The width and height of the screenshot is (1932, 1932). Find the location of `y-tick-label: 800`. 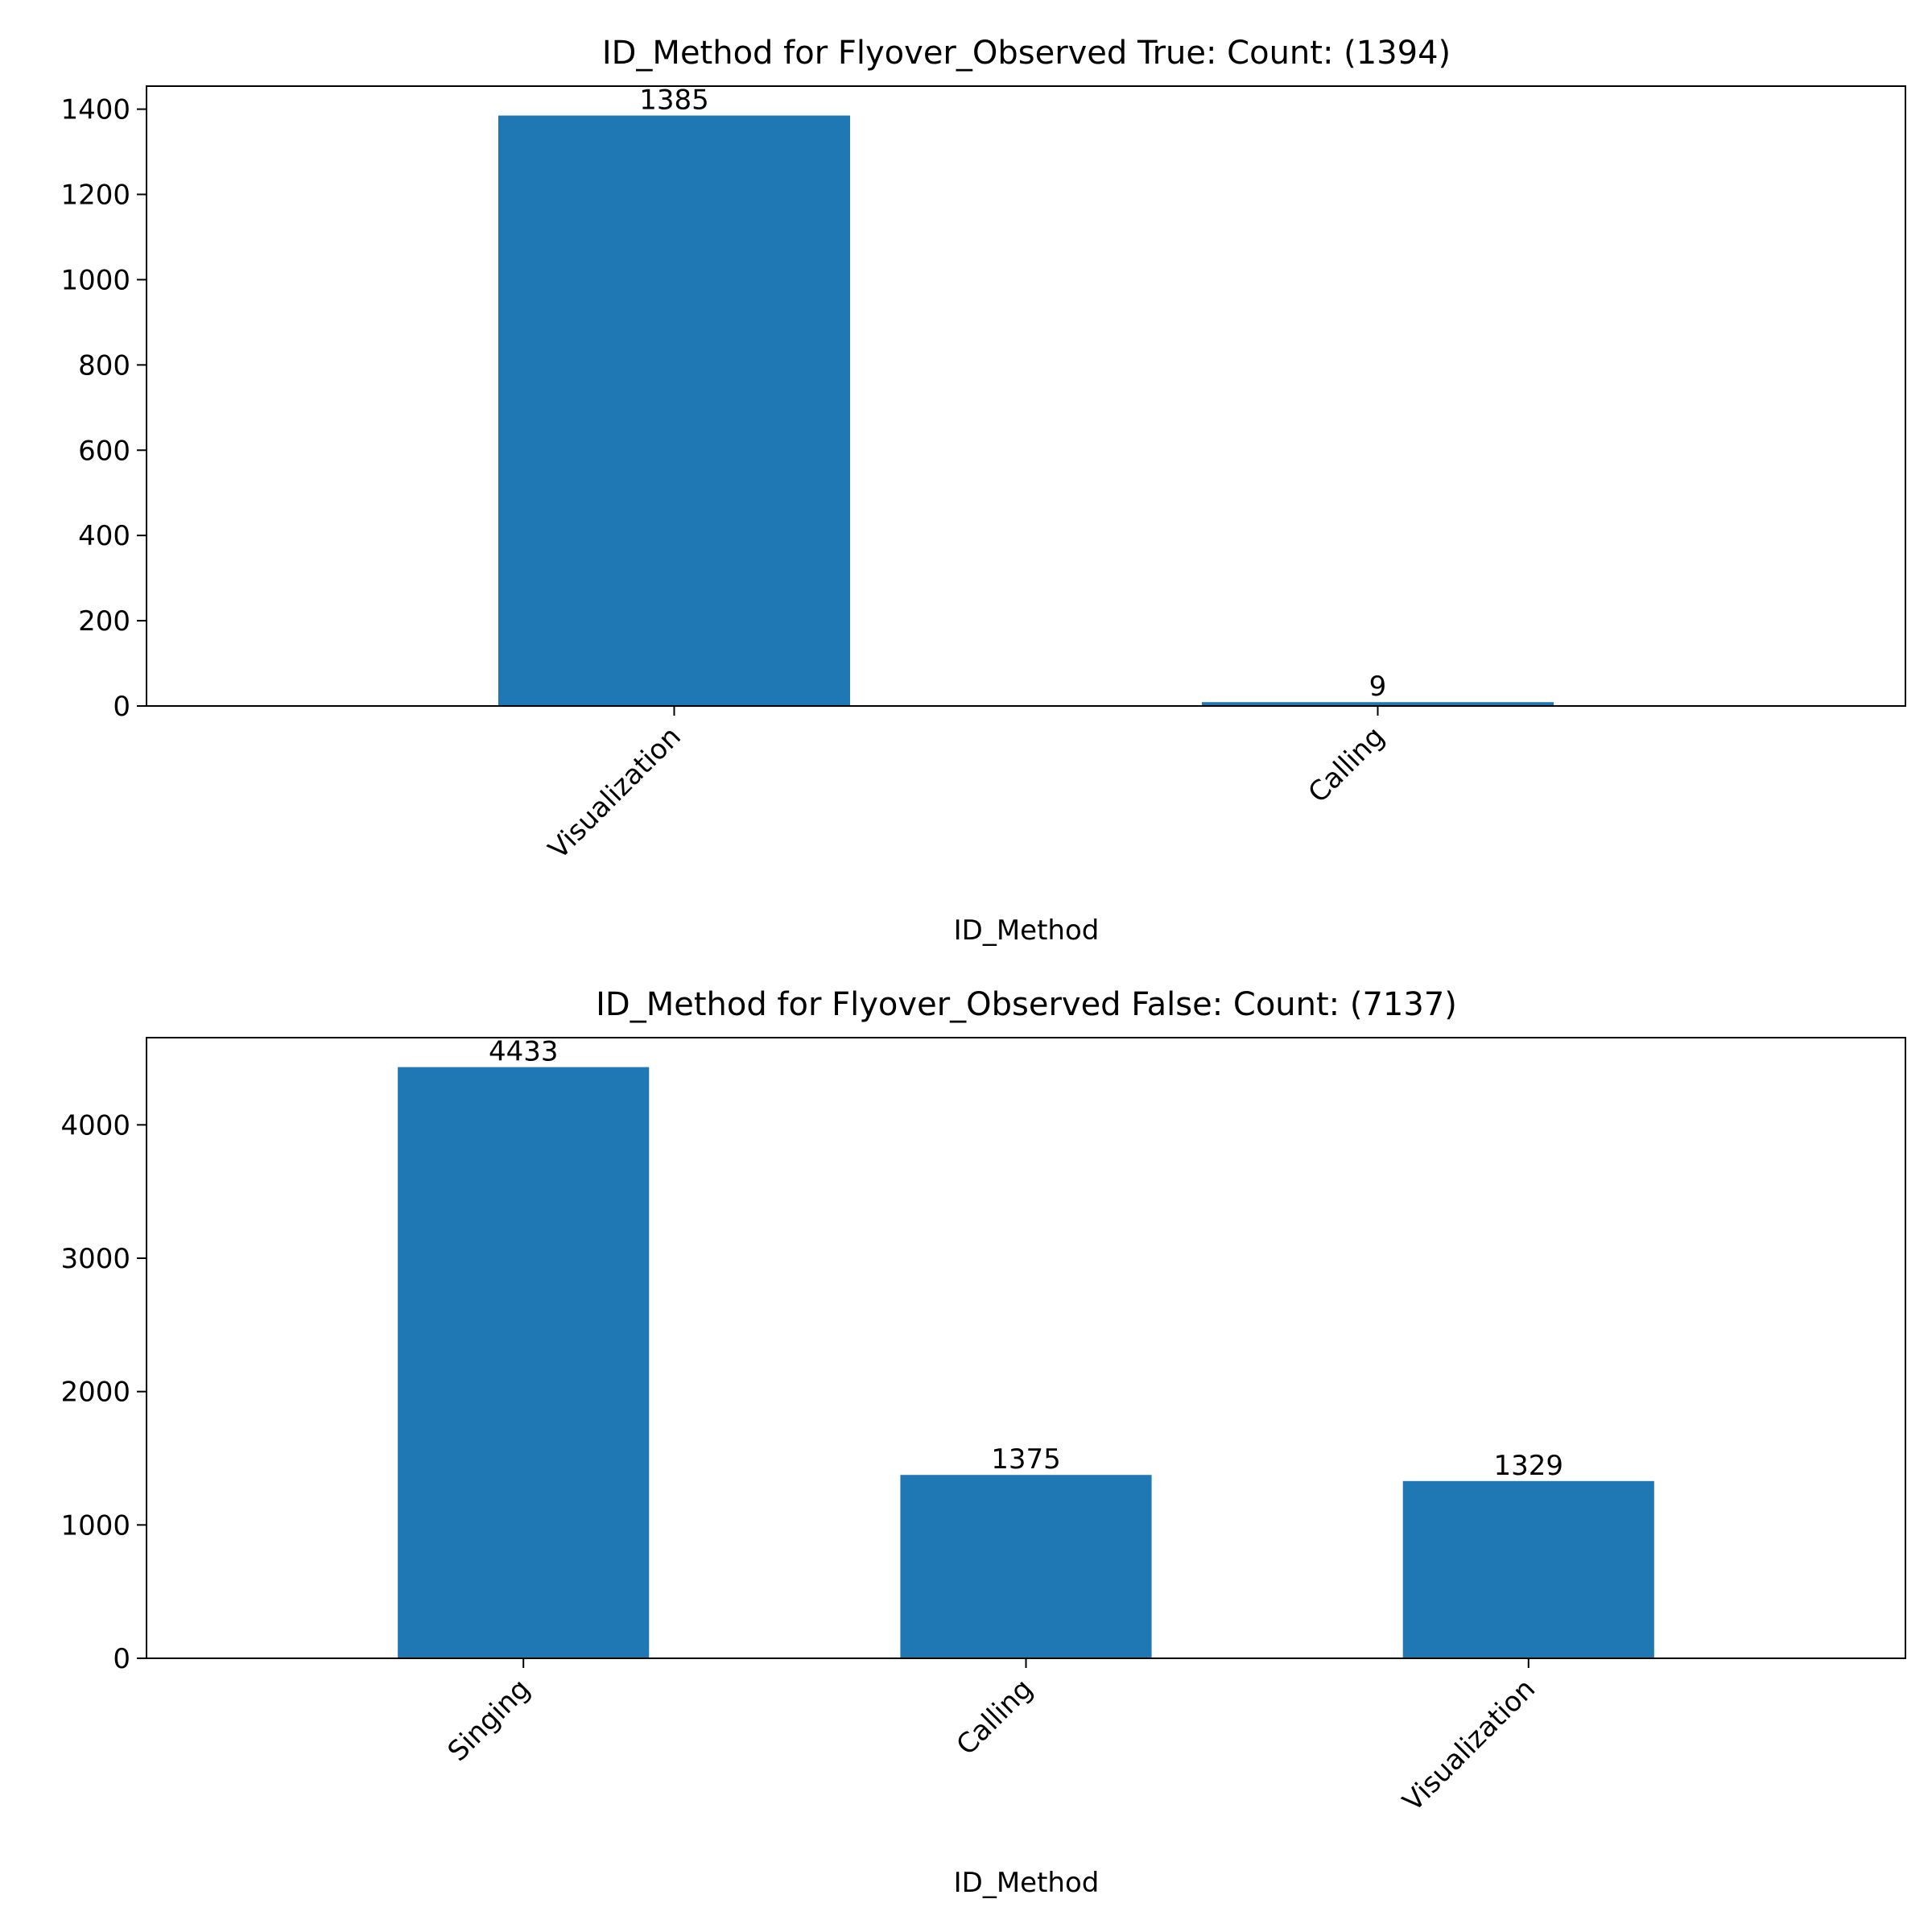

y-tick-label: 800 is located at coordinates (104, 365).